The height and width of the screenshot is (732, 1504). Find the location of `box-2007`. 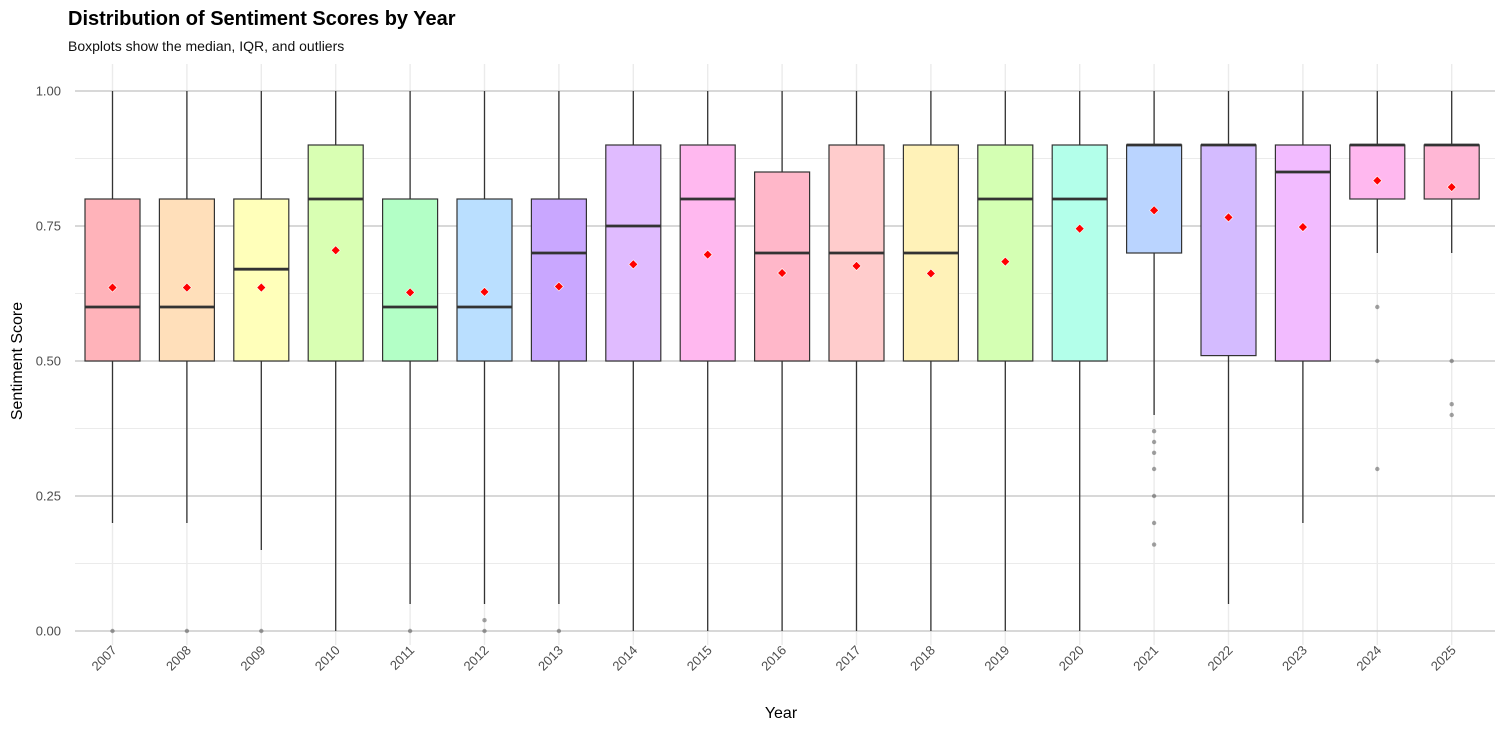

box-2007 is located at coordinates (112, 362).